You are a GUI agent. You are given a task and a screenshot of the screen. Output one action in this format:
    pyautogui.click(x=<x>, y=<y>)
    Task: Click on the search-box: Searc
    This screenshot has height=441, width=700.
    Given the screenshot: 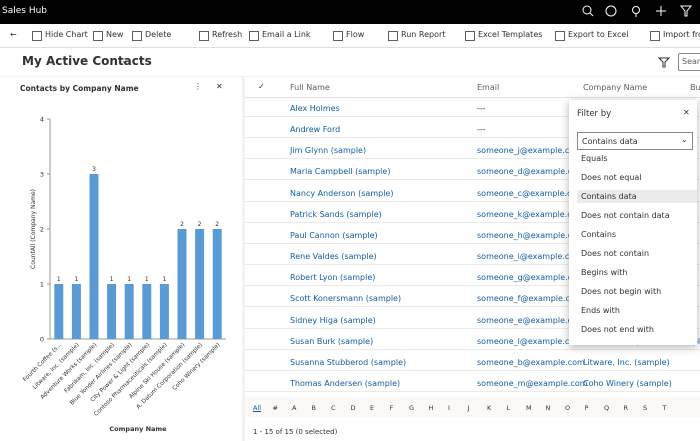 What is the action you would take?
    pyautogui.click(x=689, y=62)
    